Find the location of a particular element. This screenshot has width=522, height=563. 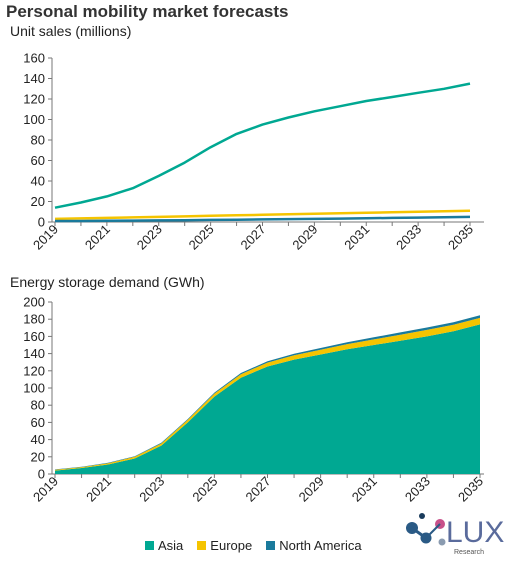

sales-y-tick-label: 0 is located at coordinates (41, 222).